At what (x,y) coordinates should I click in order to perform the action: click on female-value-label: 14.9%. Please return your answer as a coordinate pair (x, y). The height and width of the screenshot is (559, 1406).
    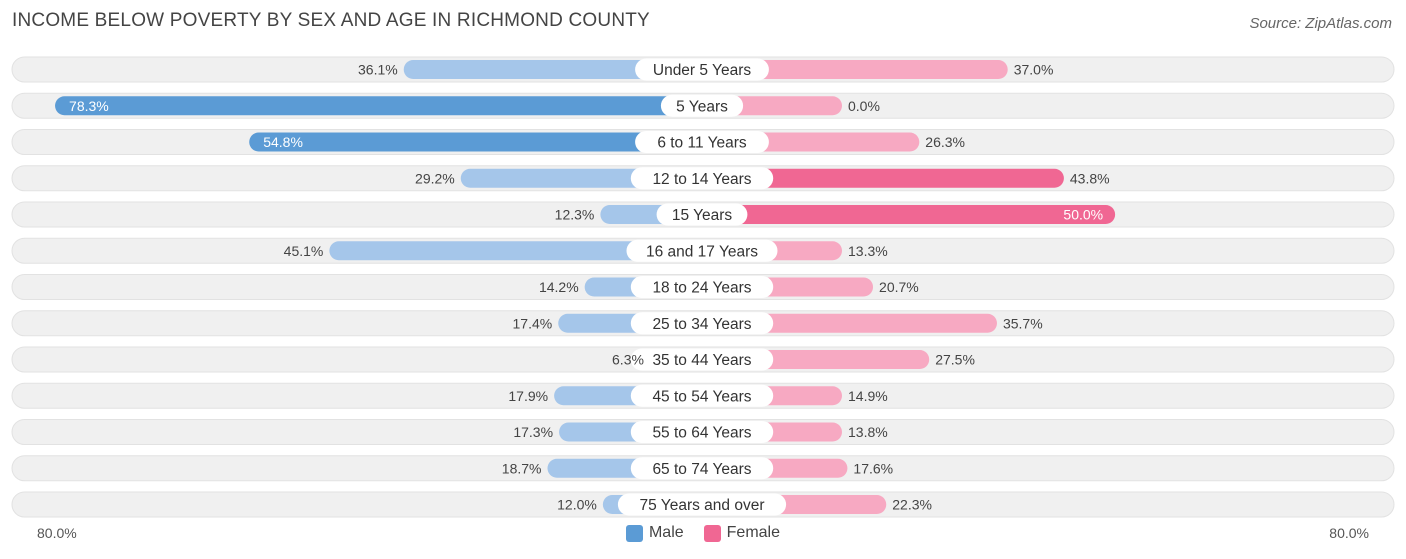
    Looking at the image, I should click on (868, 396).